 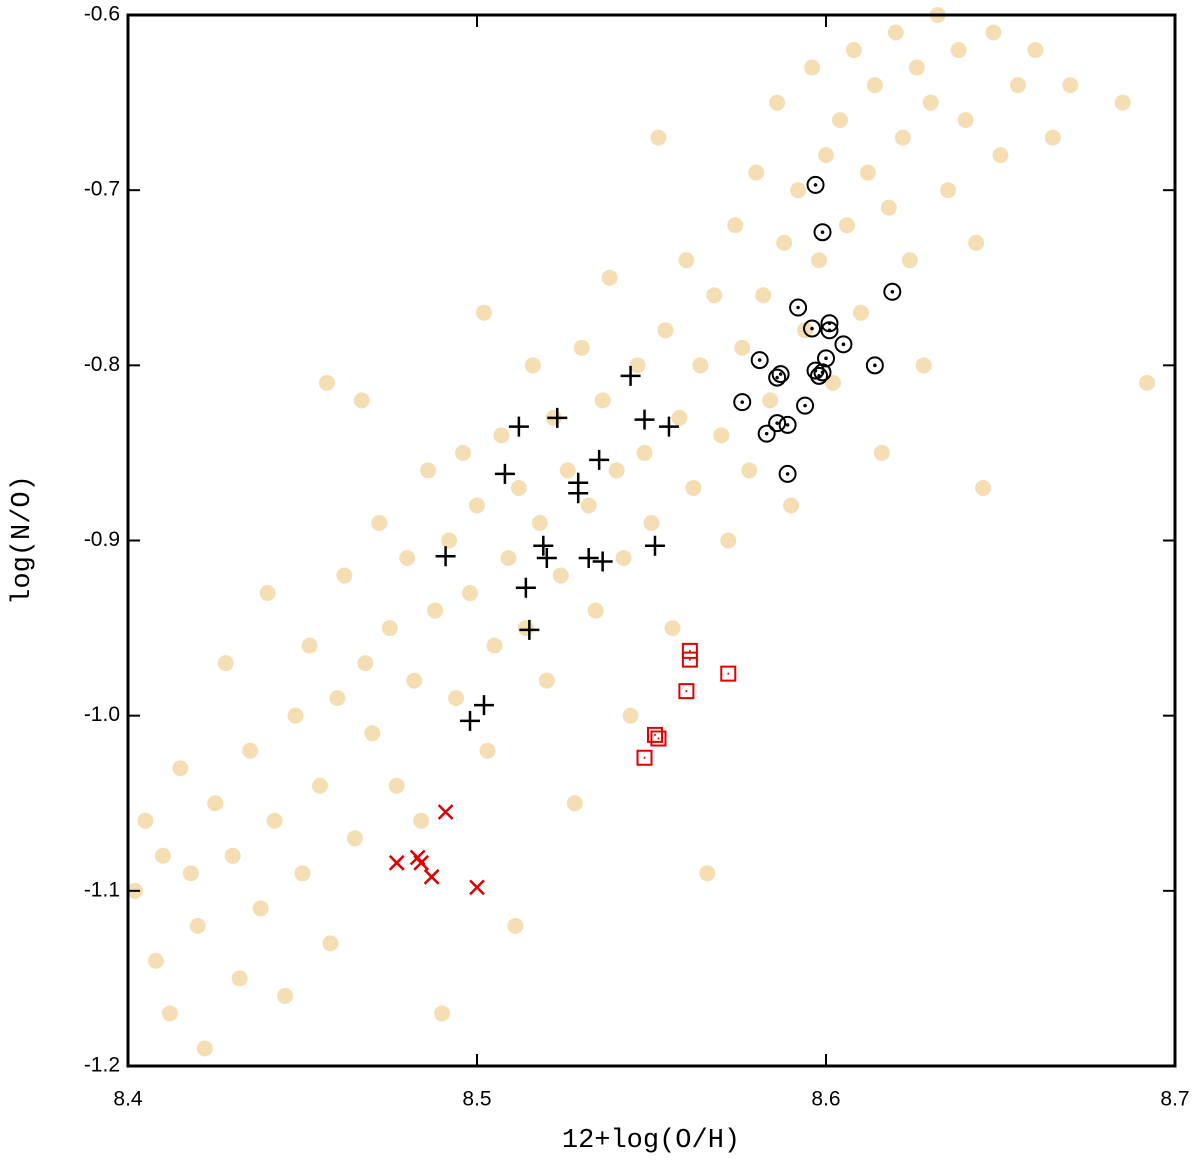 What do you see at coordinates (651, 1141) in the screenshot?
I see `x-axis-label: 12+log(O/H)` at bounding box center [651, 1141].